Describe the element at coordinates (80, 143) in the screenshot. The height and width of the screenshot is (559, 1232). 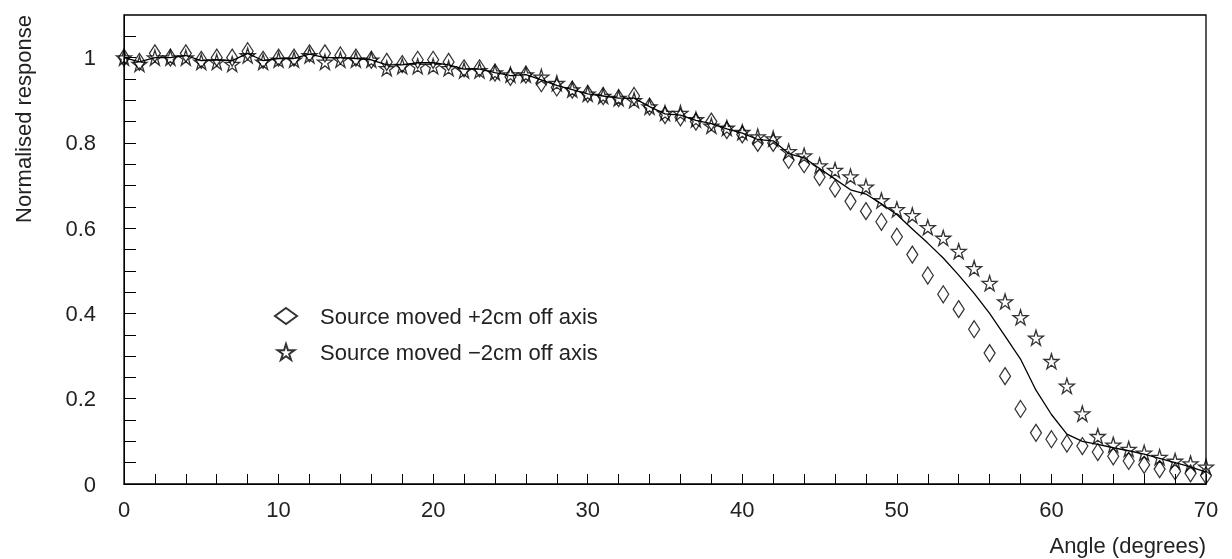
I see `y-tick-label: 0.8` at that location.